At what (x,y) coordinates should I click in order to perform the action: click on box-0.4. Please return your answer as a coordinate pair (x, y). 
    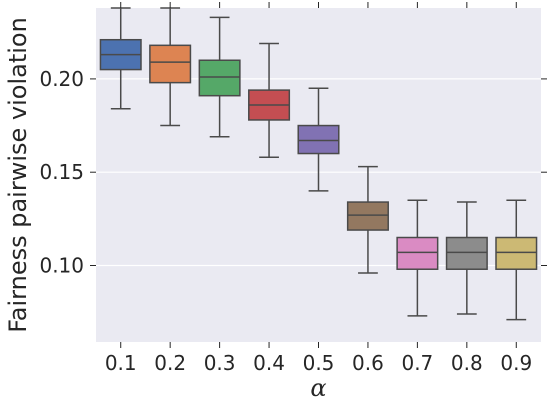
    Looking at the image, I should click on (269, 100).